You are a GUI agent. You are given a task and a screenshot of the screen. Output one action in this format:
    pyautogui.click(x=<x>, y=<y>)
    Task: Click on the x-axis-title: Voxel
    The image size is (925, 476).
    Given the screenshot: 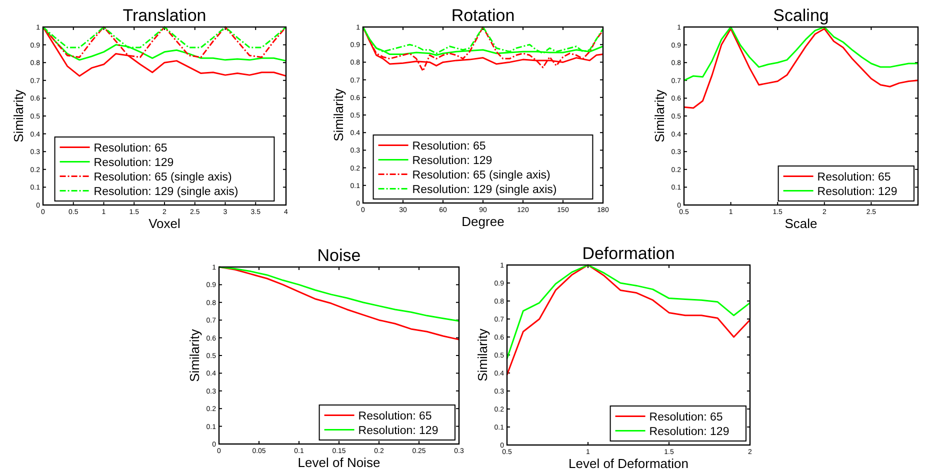 What is the action you would take?
    pyautogui.click(x=164, y=223)
    